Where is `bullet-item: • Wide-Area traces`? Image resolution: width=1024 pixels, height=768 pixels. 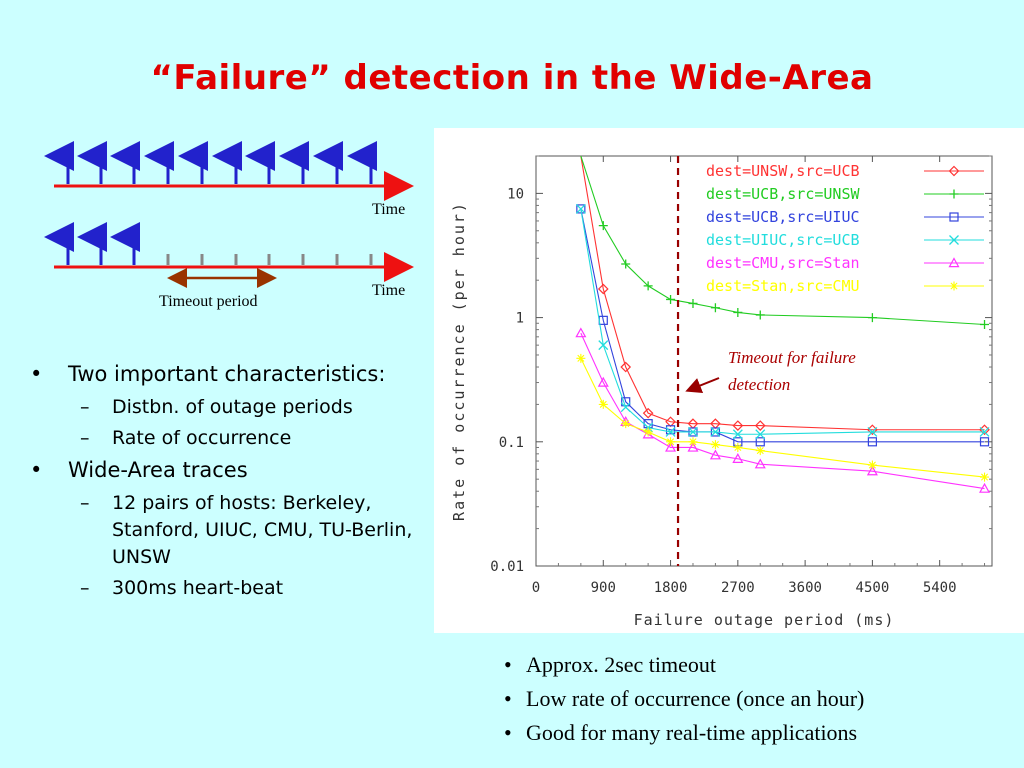
bullet-item: • Wide-Area traces is located at coordinates (227, 470).